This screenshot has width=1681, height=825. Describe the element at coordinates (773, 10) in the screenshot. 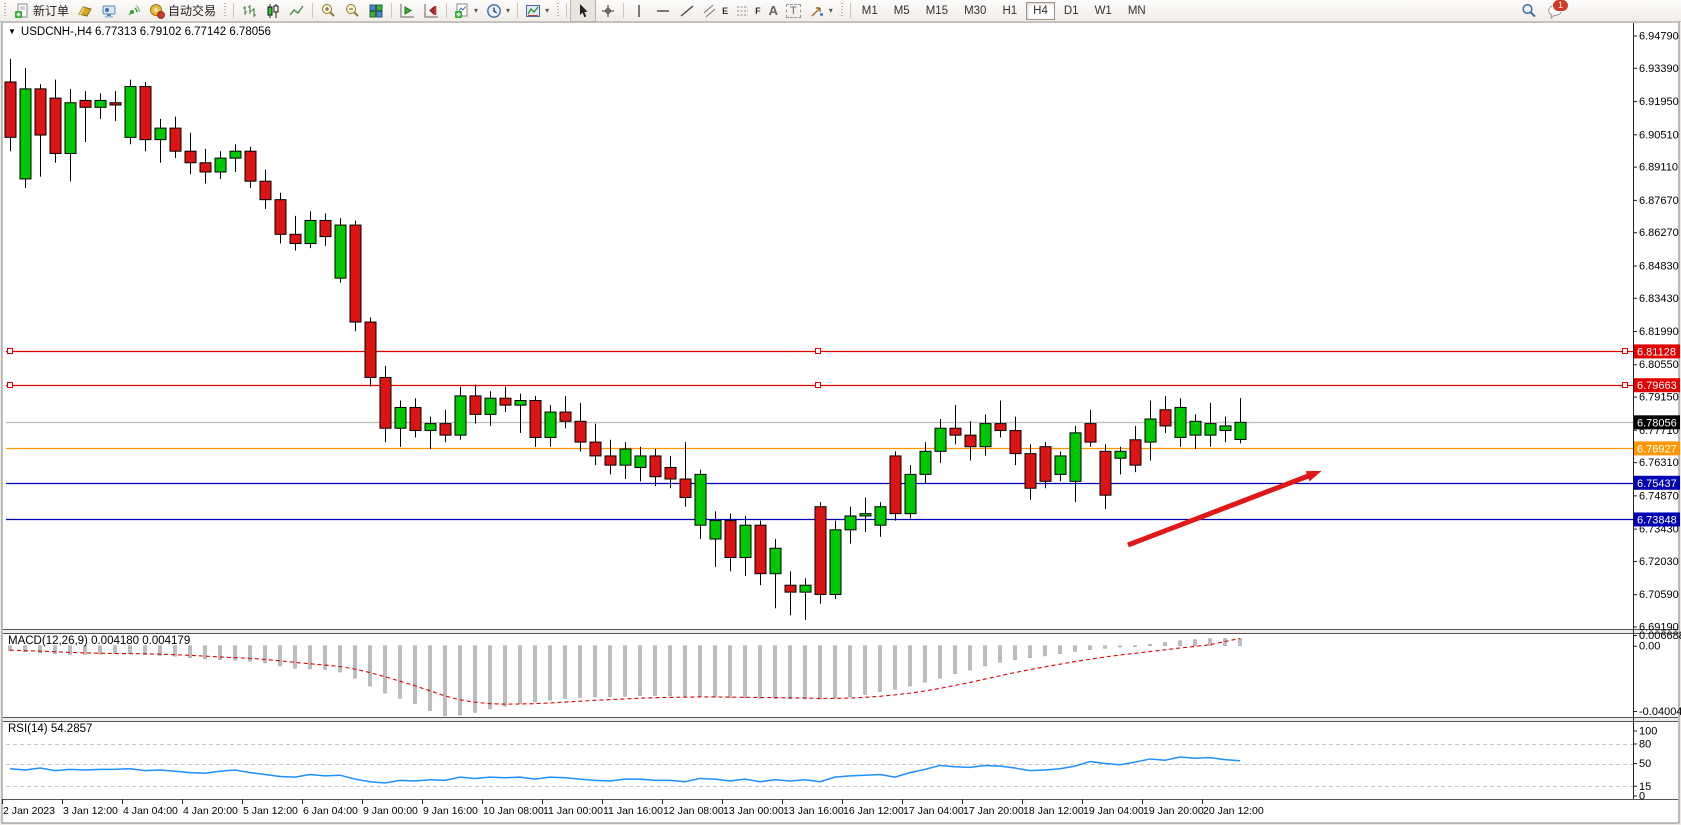

I see `text-tool-button: A` at that location.